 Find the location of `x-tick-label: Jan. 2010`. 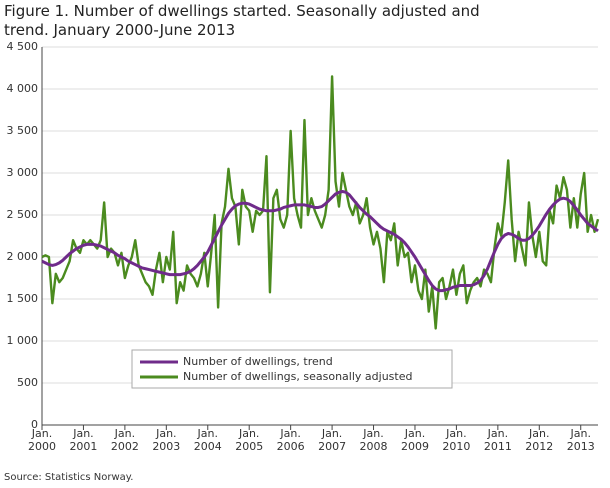

x-tick-label: Jan. 2010 is located at coordinates (456, 440).